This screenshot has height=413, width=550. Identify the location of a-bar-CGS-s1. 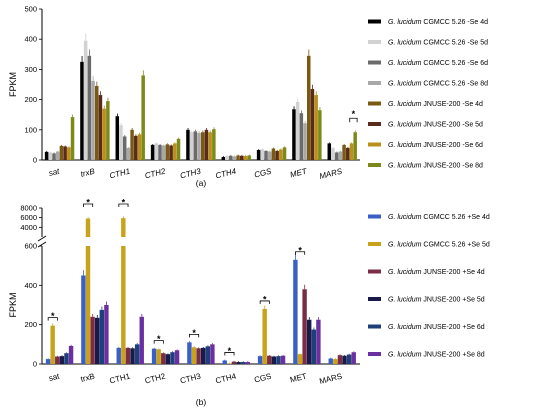
(262, 154).